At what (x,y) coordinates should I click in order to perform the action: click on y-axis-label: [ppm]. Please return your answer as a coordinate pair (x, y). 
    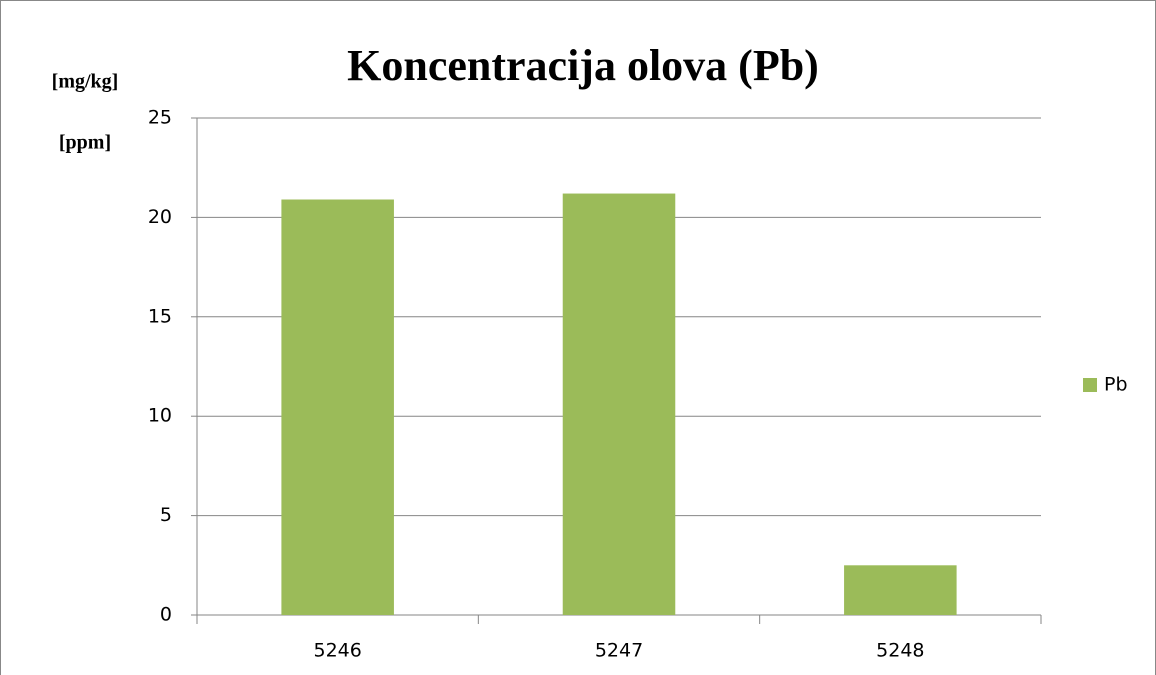
    Looking at the image, I should click on (85, 143).